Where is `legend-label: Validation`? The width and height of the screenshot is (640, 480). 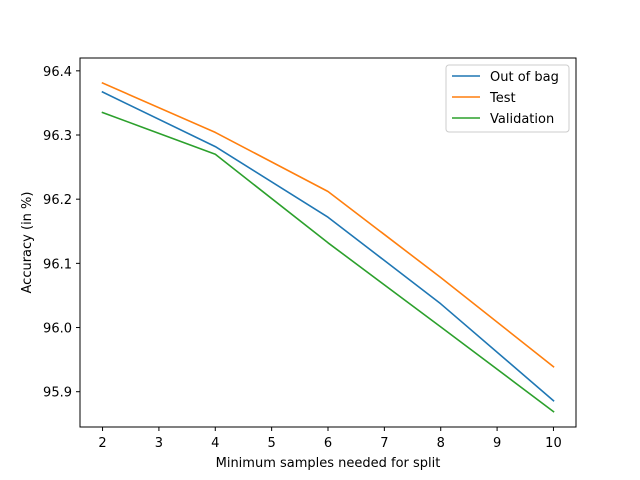 legend-label: Validation is located at coordinates (522, 119).